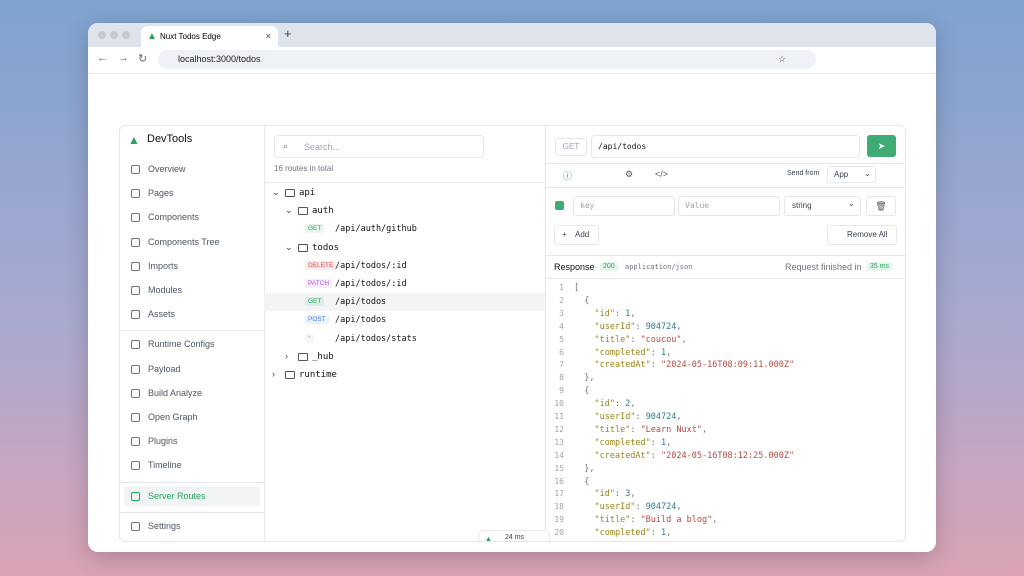  I want to click on code-line: "id": 2,, so click(615, 404).